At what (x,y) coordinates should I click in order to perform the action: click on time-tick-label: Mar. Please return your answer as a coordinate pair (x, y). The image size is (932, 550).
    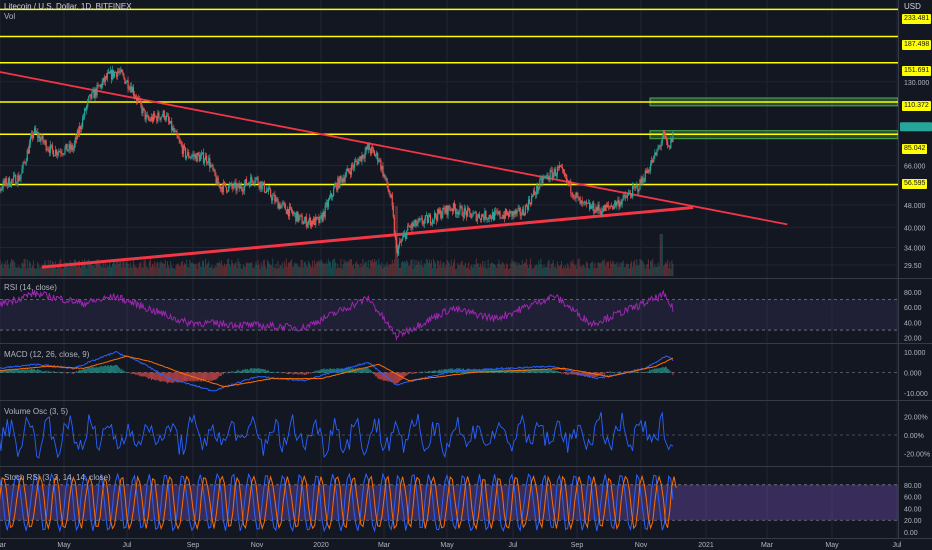
    Looking at the image, I should click on (767, 545).